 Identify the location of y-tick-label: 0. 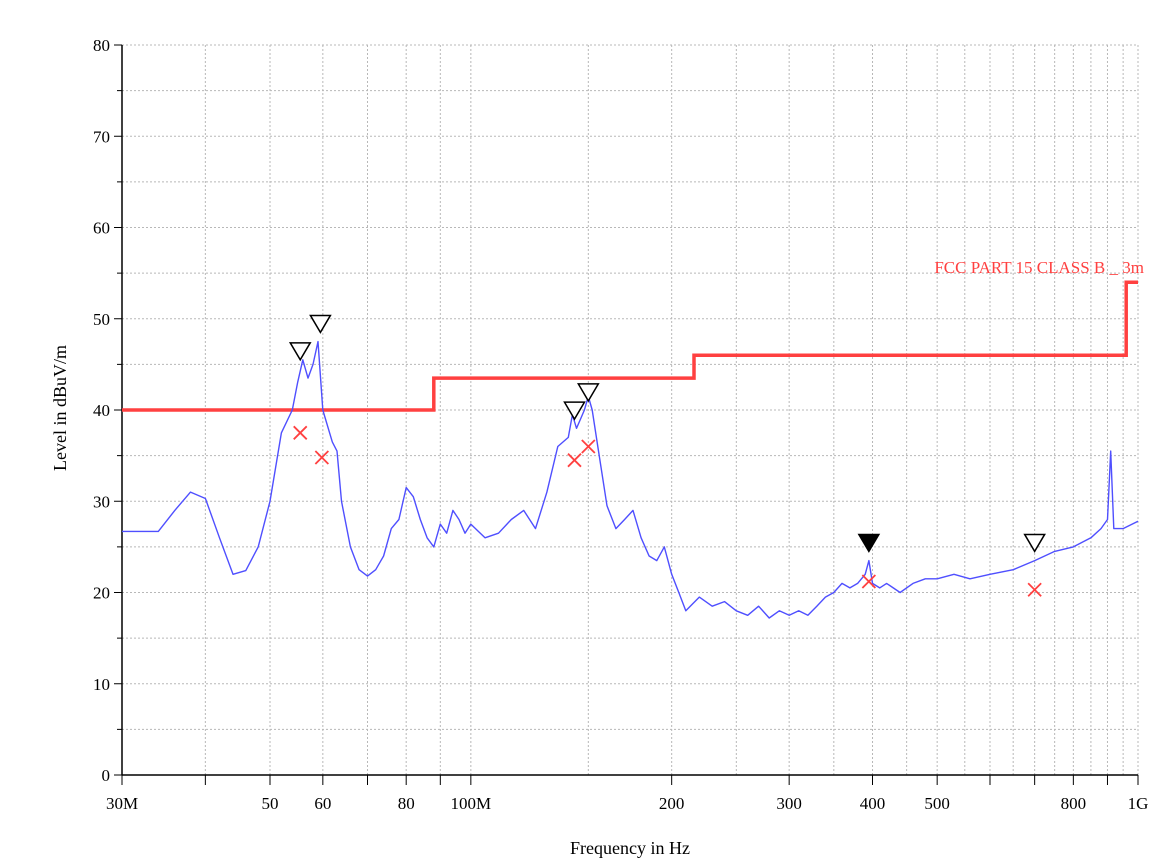
(106, 775).